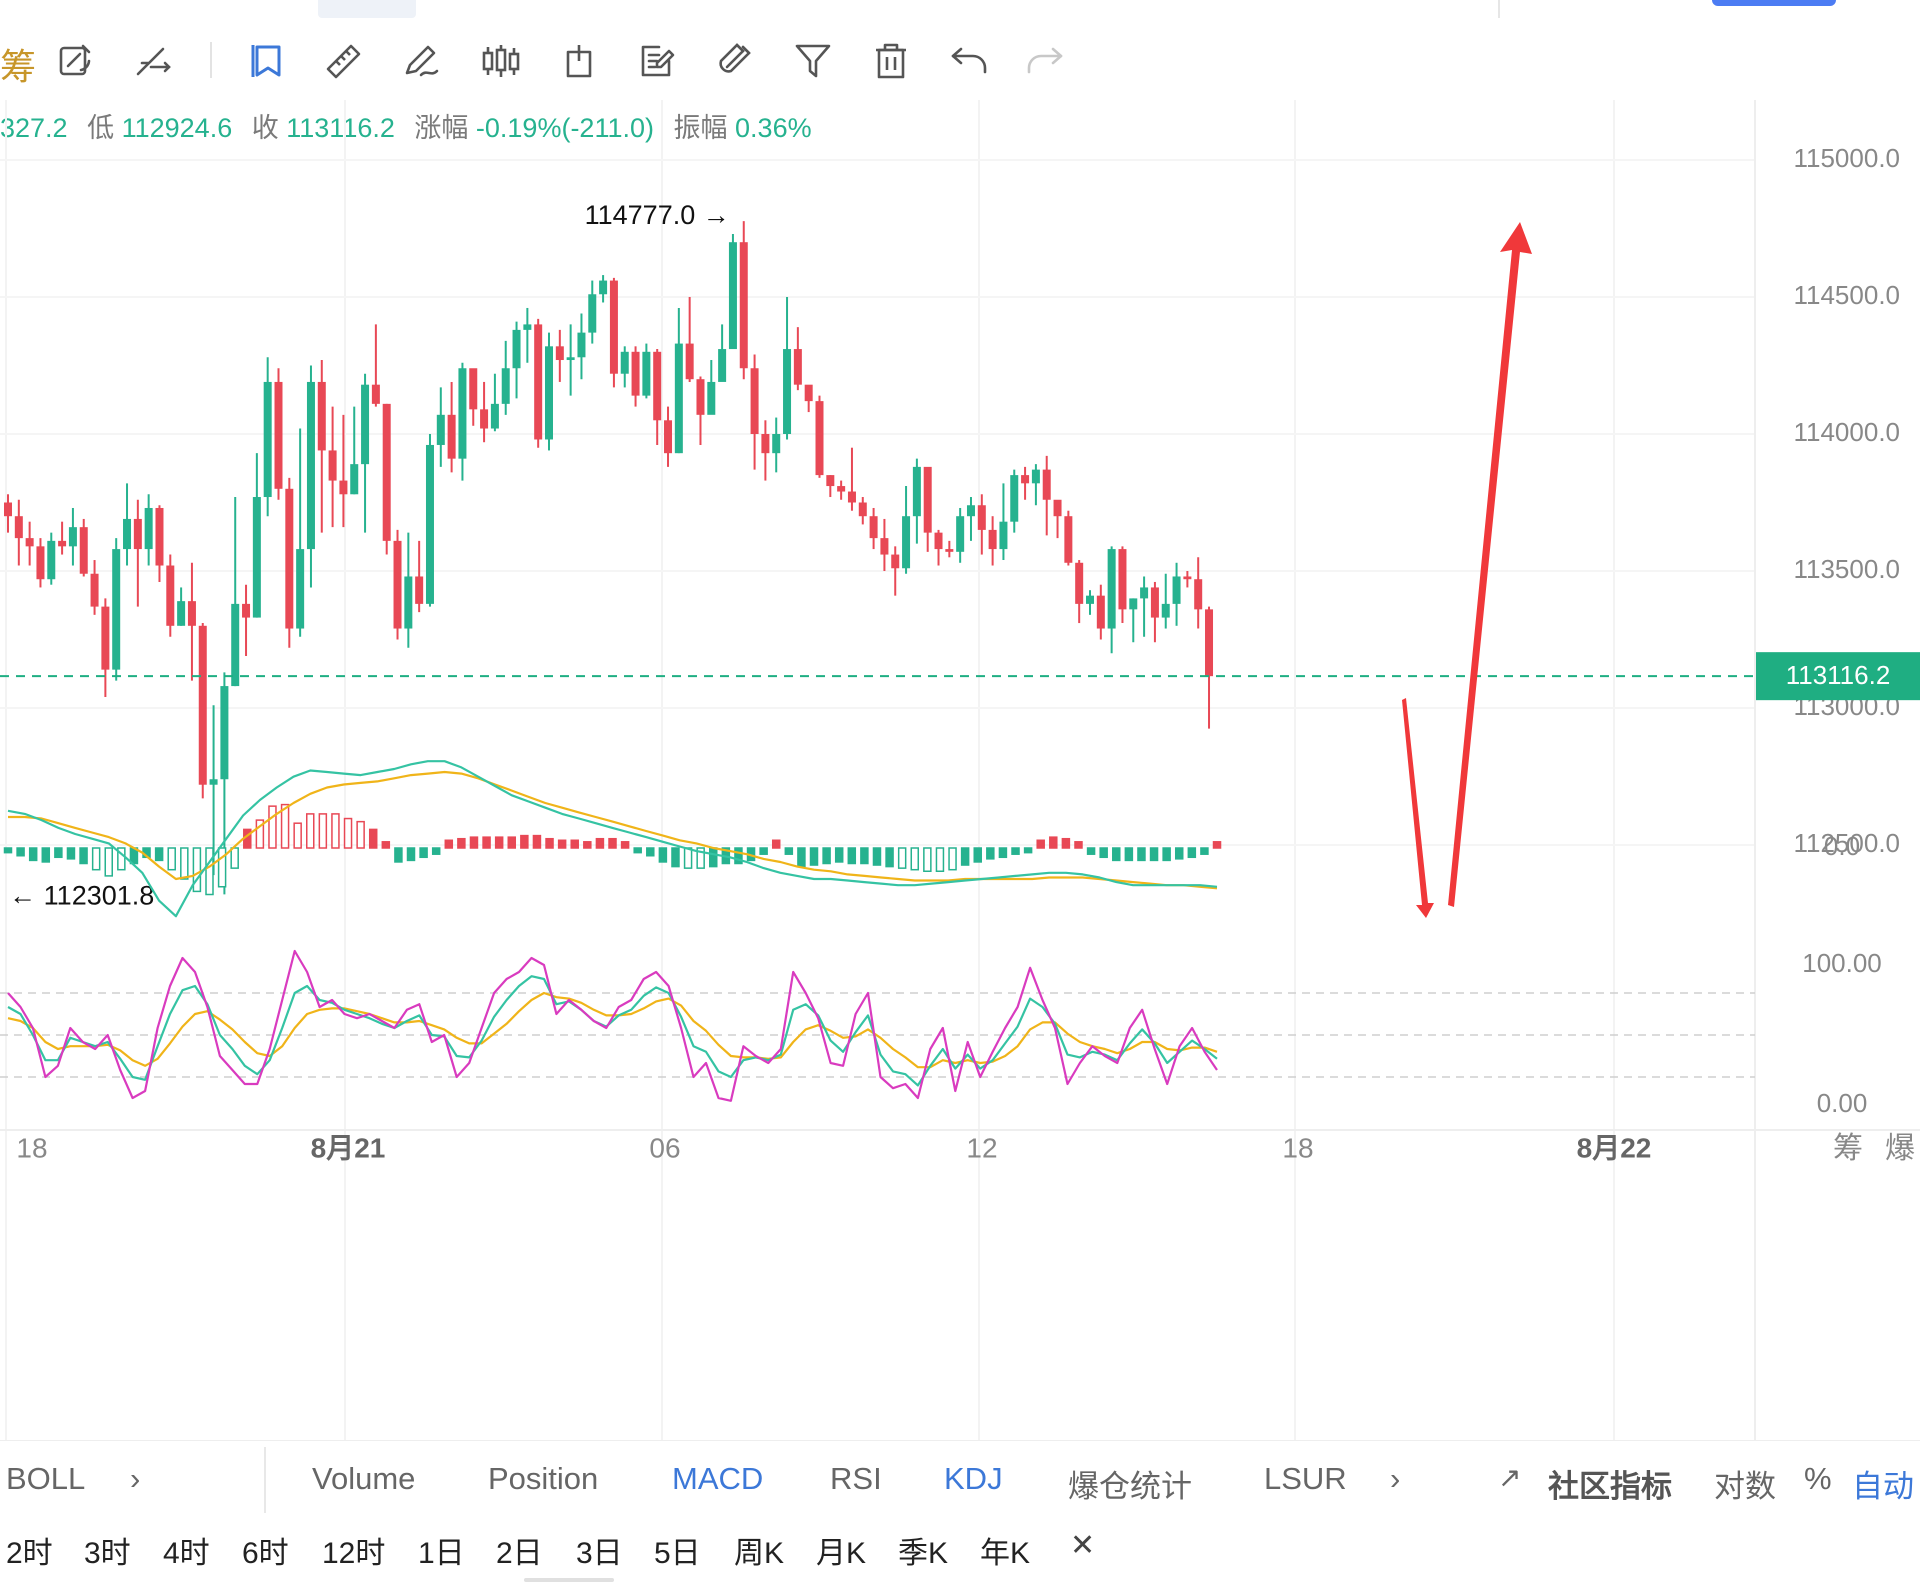 The image size is (1920, 1582). I want to click on max-price-marker: 114777.0 →, so click(657, 215).